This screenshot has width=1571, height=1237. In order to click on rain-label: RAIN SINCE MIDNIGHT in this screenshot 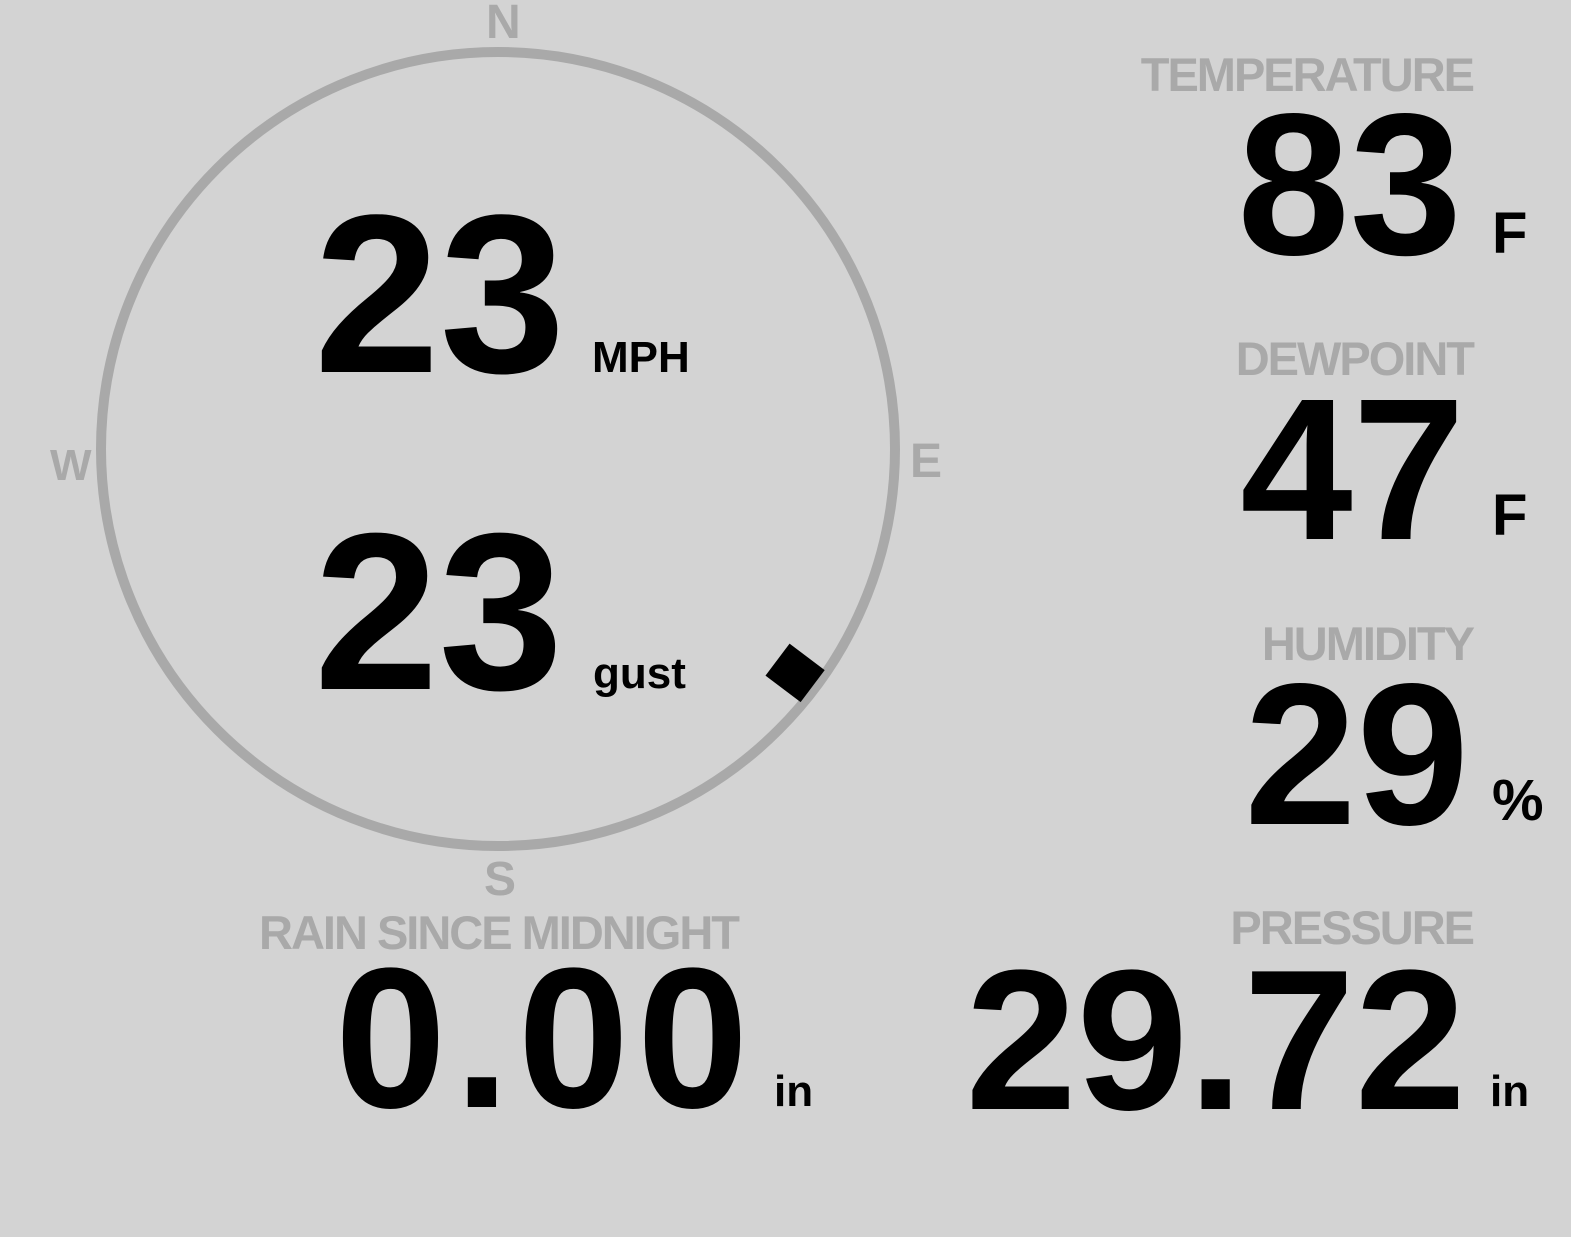, I will do `click(499, 932)`.